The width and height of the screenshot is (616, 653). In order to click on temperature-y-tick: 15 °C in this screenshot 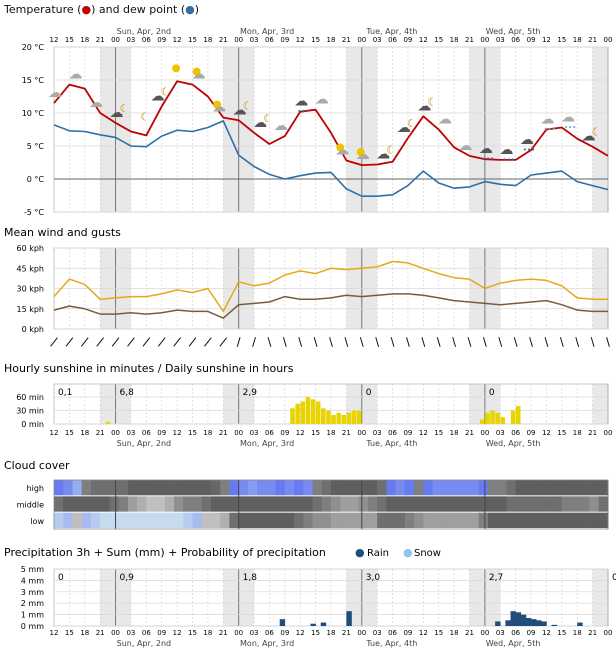, I will do `click(33, 80)`.